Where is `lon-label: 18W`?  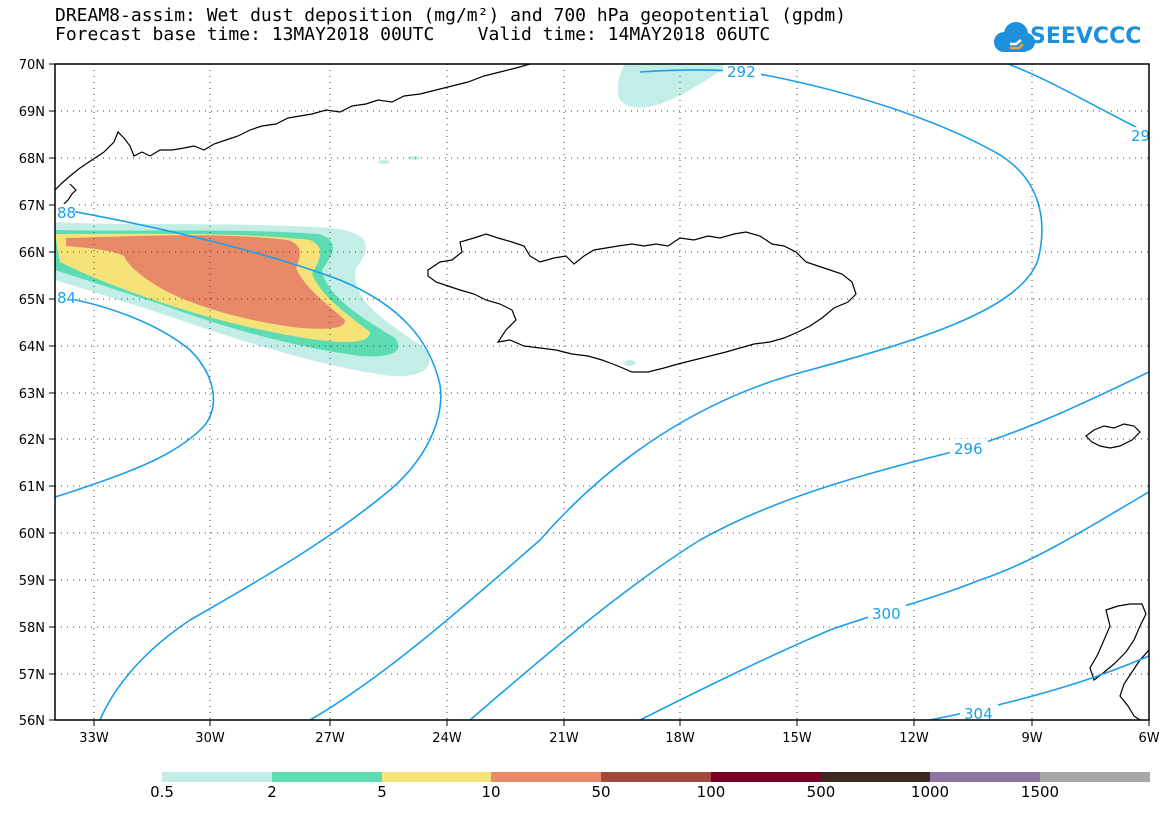 lon-label: 18W is located at coordinates (680, 738).